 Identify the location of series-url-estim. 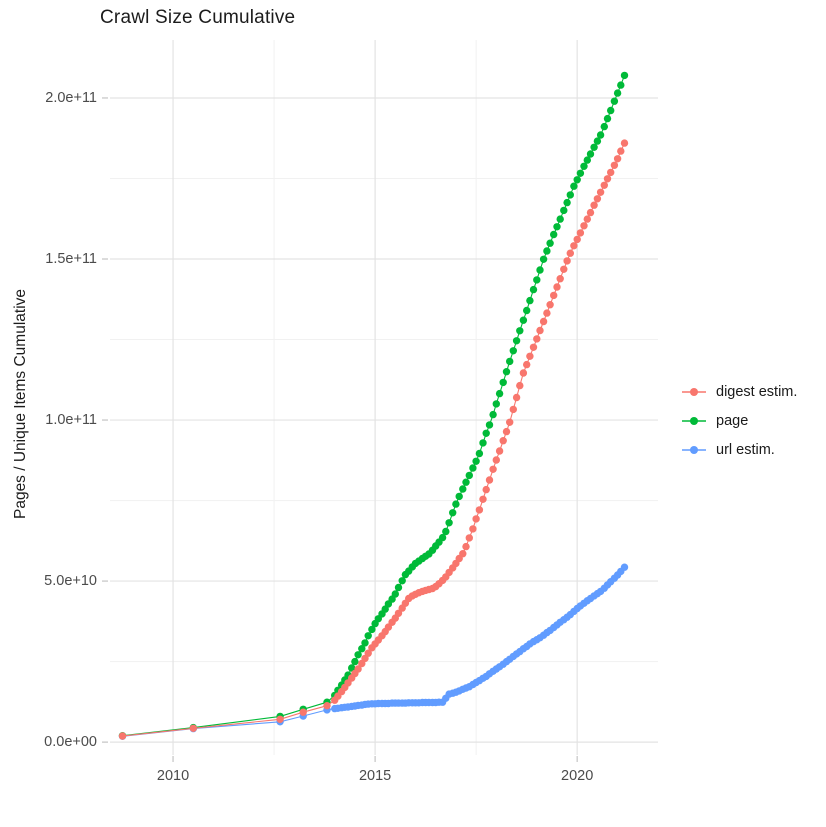
(373, 651).